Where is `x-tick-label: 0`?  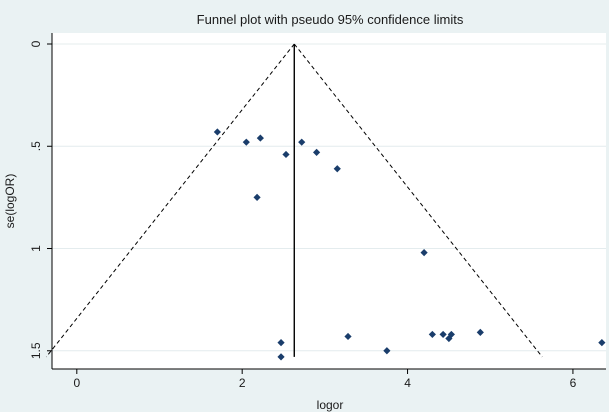
x-tick-label: 0 is located at coordinates (76, 383).